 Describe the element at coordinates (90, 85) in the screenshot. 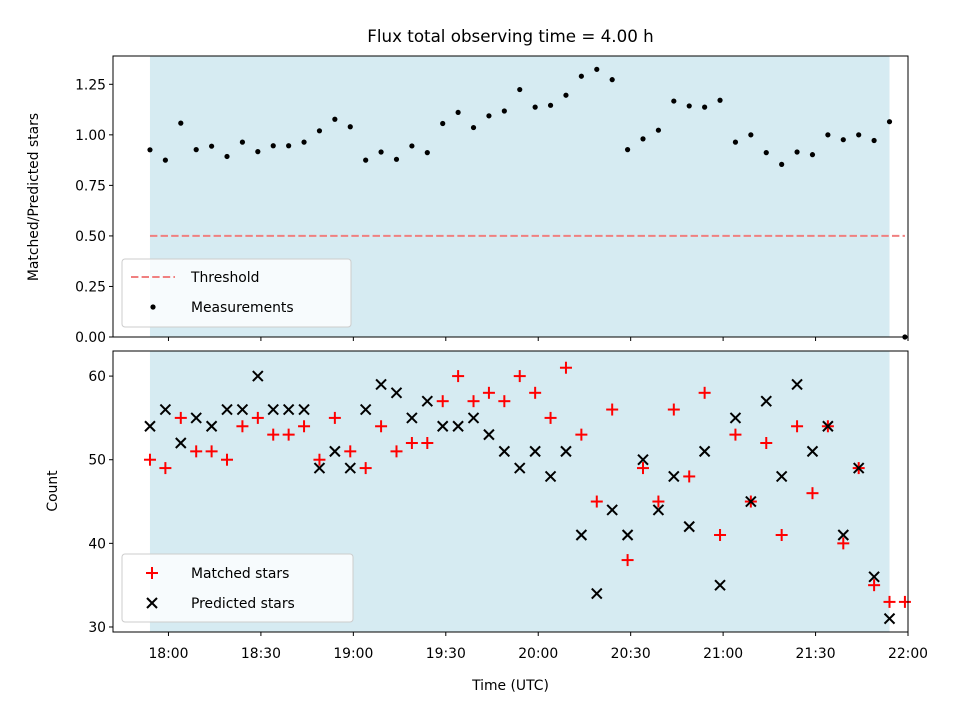

I see `y-tick-label: 1.25` at that location.